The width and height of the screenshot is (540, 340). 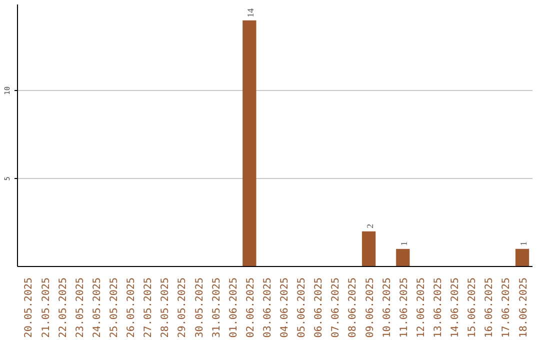 What do you see at coordinates (250, 13) in the screenshot?
I see `data-label: 14` at bounding box center [250, 13].